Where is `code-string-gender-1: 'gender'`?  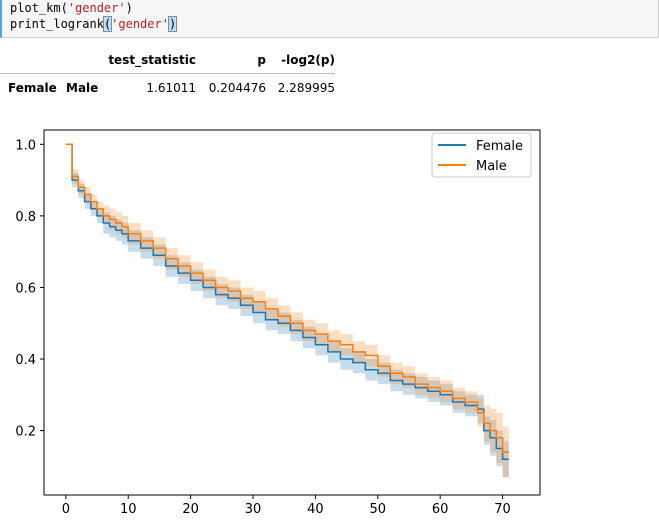
code-string-gender-1: 'gender' is located at coordinates (96, 8).